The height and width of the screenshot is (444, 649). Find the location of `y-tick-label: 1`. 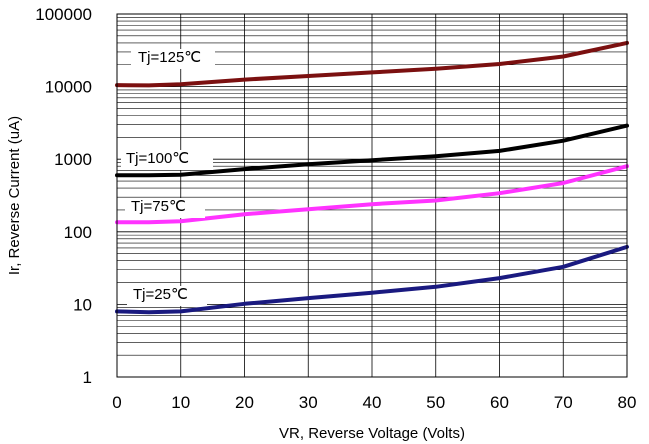

y-tick-label: 1 is located at coordinates (87, 377).